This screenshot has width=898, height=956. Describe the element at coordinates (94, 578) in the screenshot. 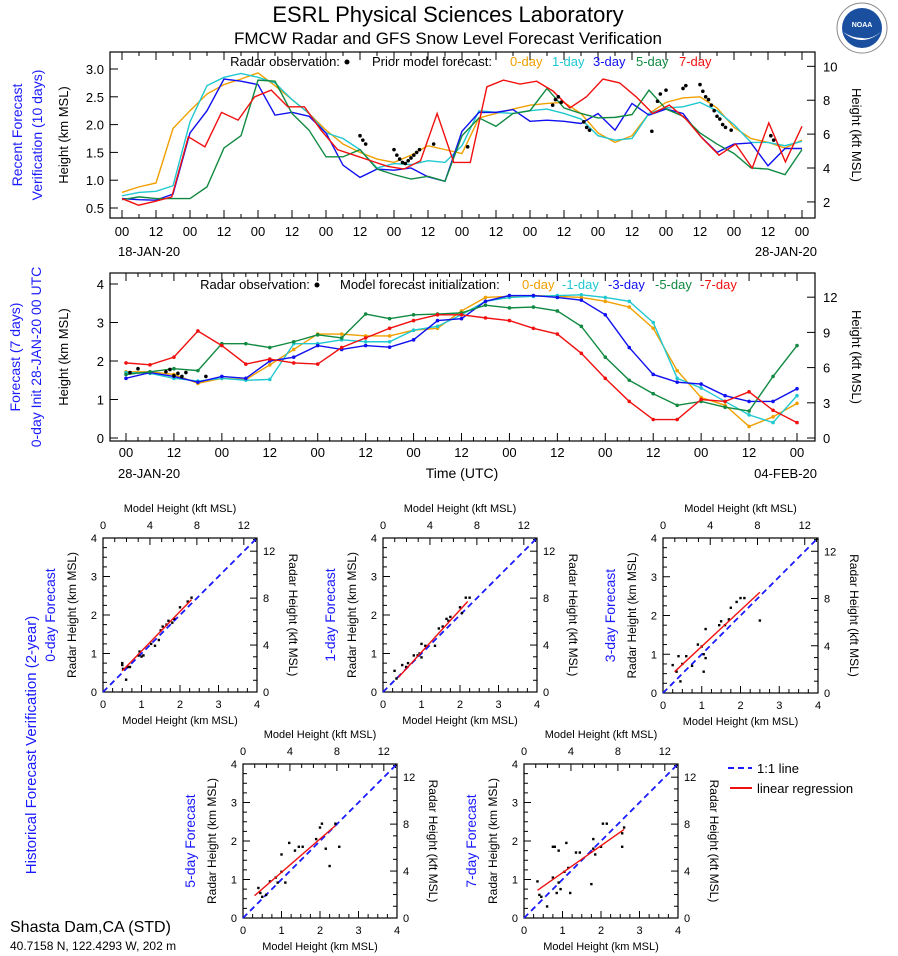

I see `y-tick-label: 3` at that location.